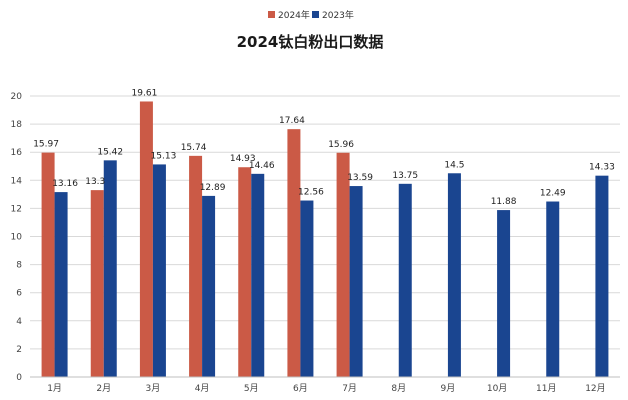  Describe the element at coordinates (546, 388) in the screenshot. I see `x-tick-label: 11月` at that location.